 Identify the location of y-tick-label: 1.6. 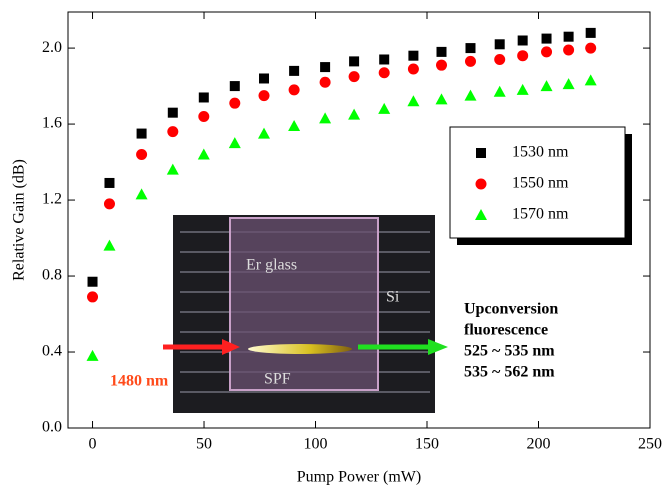
(52, 123).